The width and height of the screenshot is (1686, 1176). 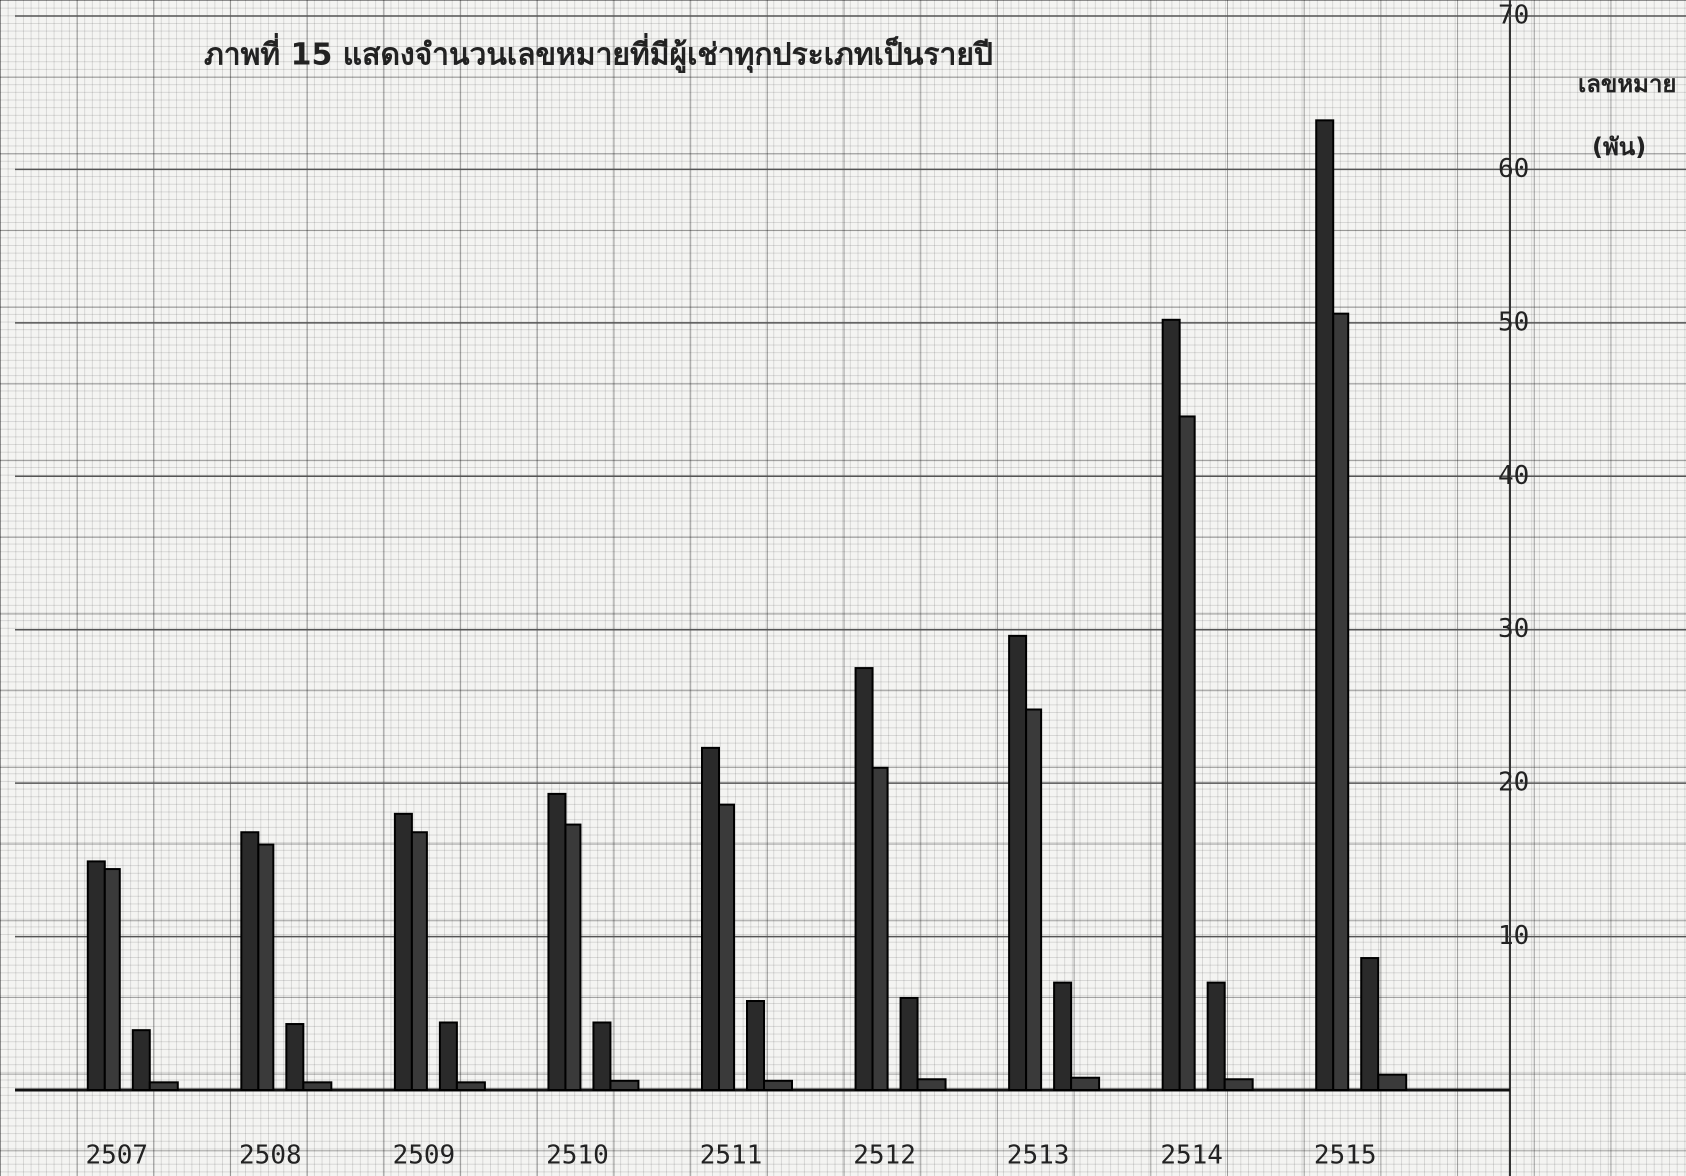 I want to click on x-tick-label: 2515, so click(x=1345, y=1156).